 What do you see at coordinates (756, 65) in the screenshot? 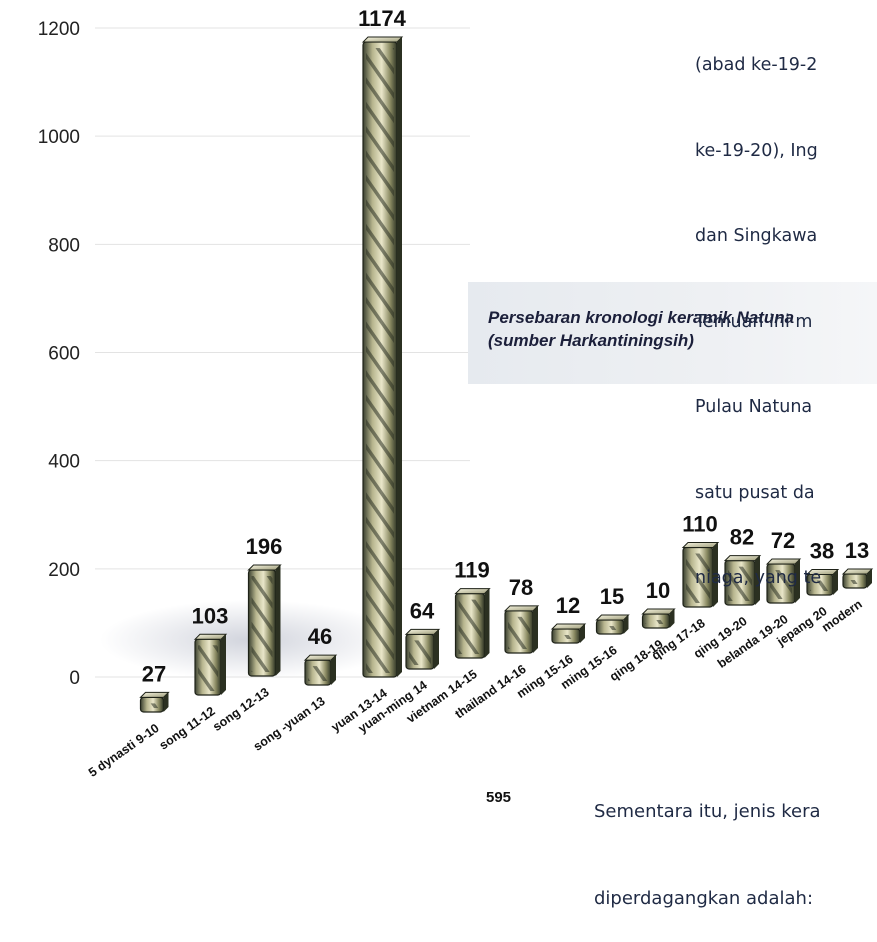
I see `body-line: (abad ke-19-2` at bounding box center [756, 65].